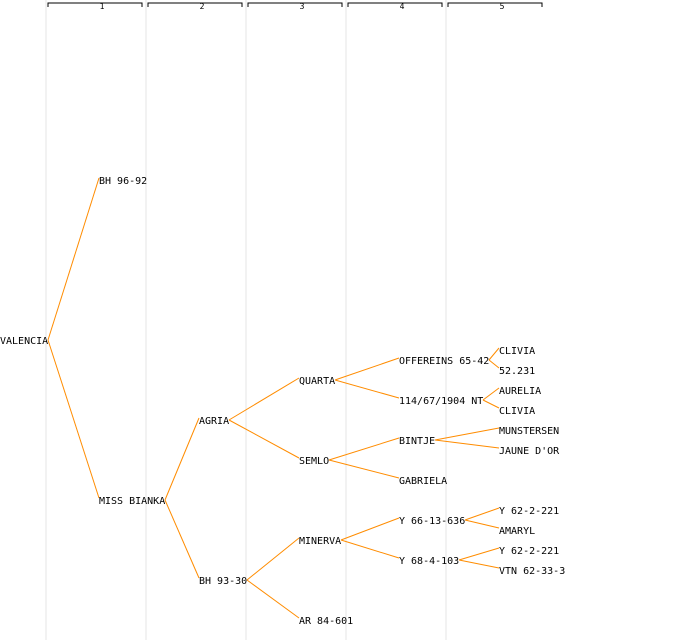 The width and height of the screenshot is (700, 640). Describe the element at coordinates (517, 351) in the screenshot. I see `node-clivia-1: CLIVIA` at that location.